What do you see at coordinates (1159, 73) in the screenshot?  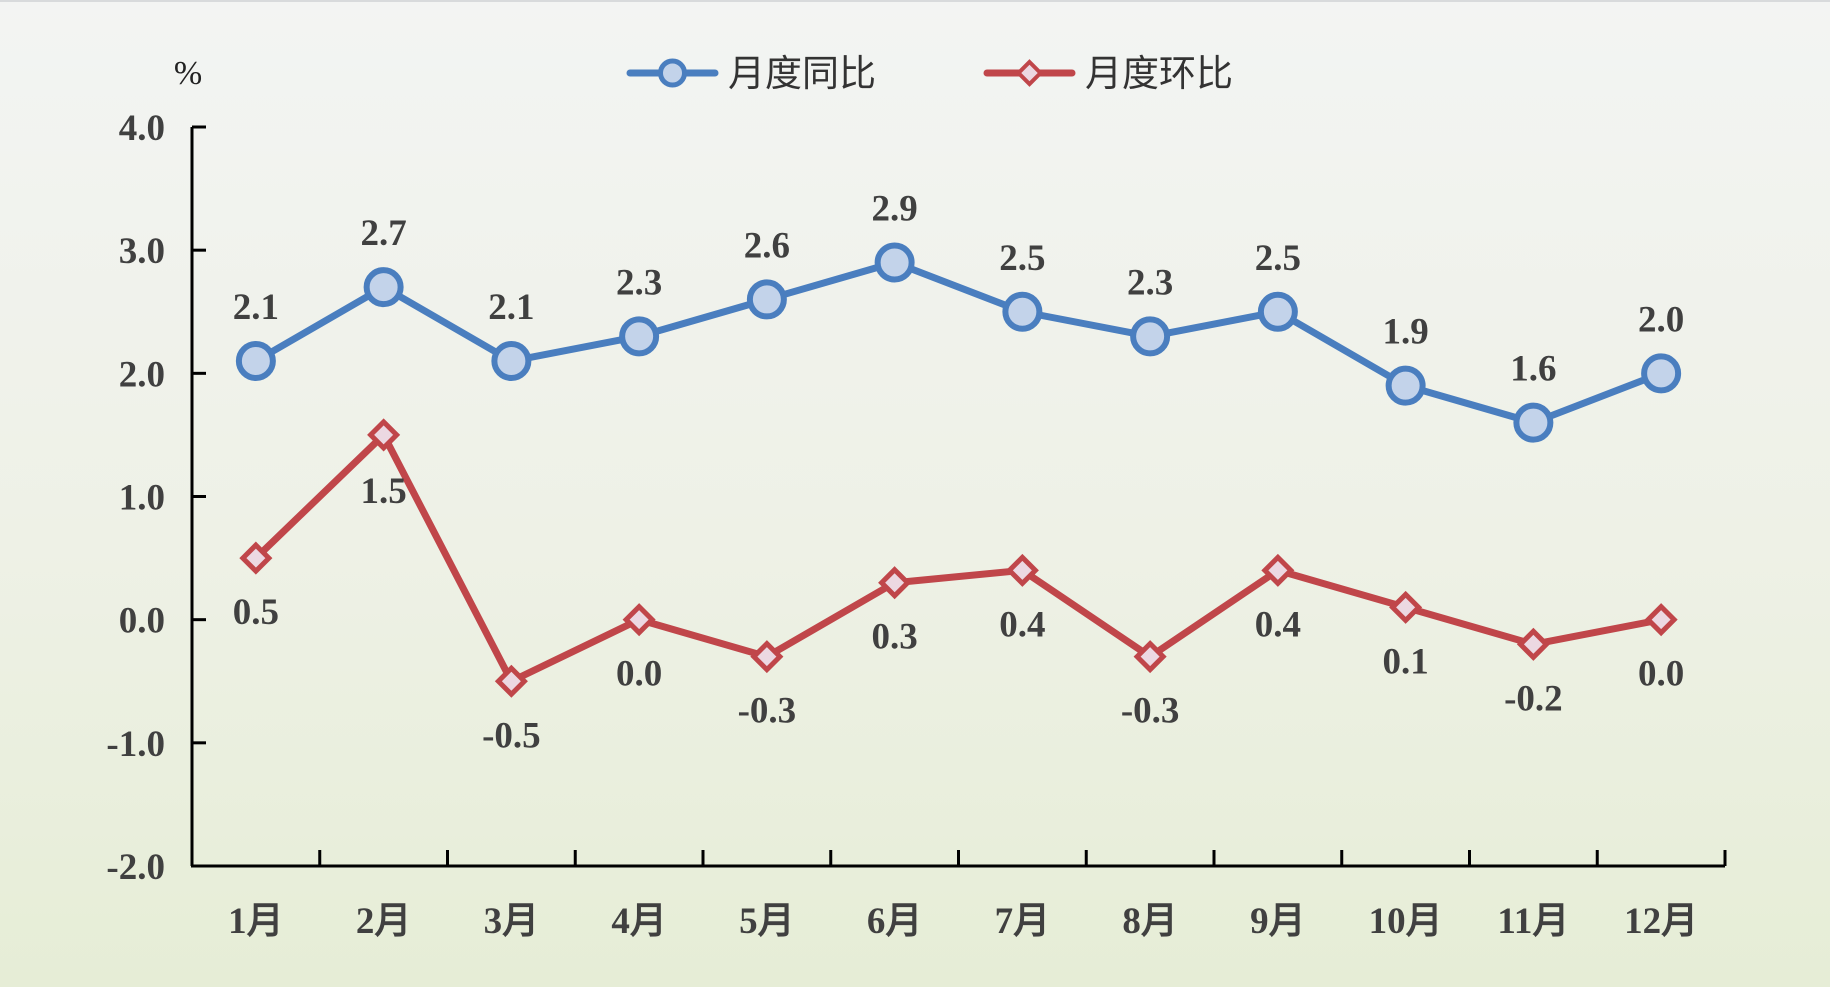 I see `legend-mom-label: 月度环比` at bounding box center [1159, 73].